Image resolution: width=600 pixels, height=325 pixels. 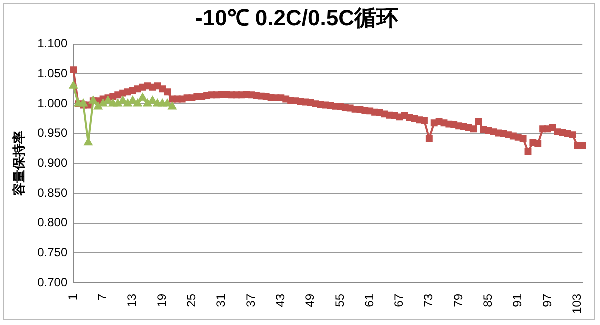 I want to click on y-tick-label: 0.750, so click(x=53, y=252).